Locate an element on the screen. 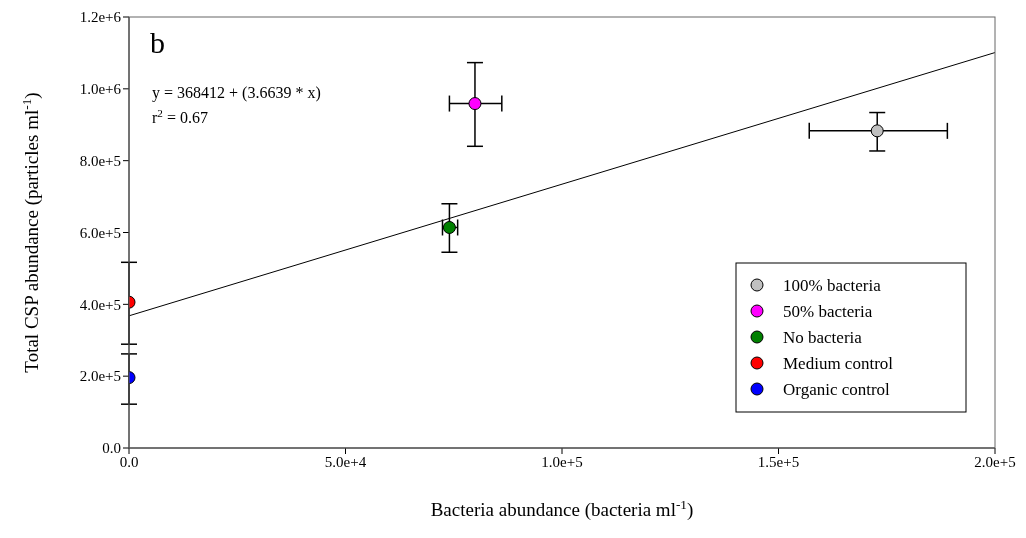 This screenshot has height=538, width=1026. y-tick-label: 6.0e+5 is located at coordinates (100, 232).